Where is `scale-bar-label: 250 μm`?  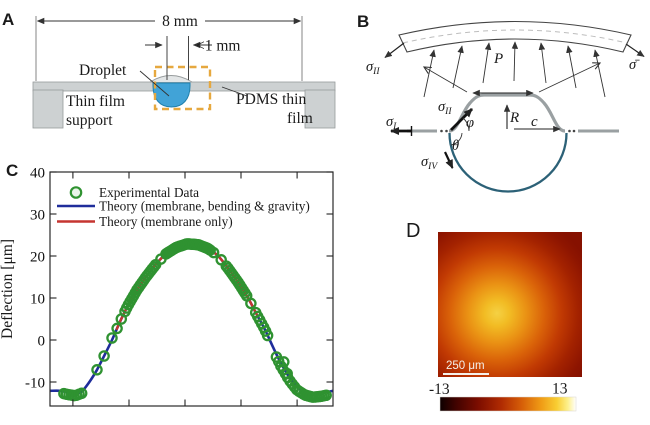 scale-bar-label: 250 μm is located at coordinates (465, 366).